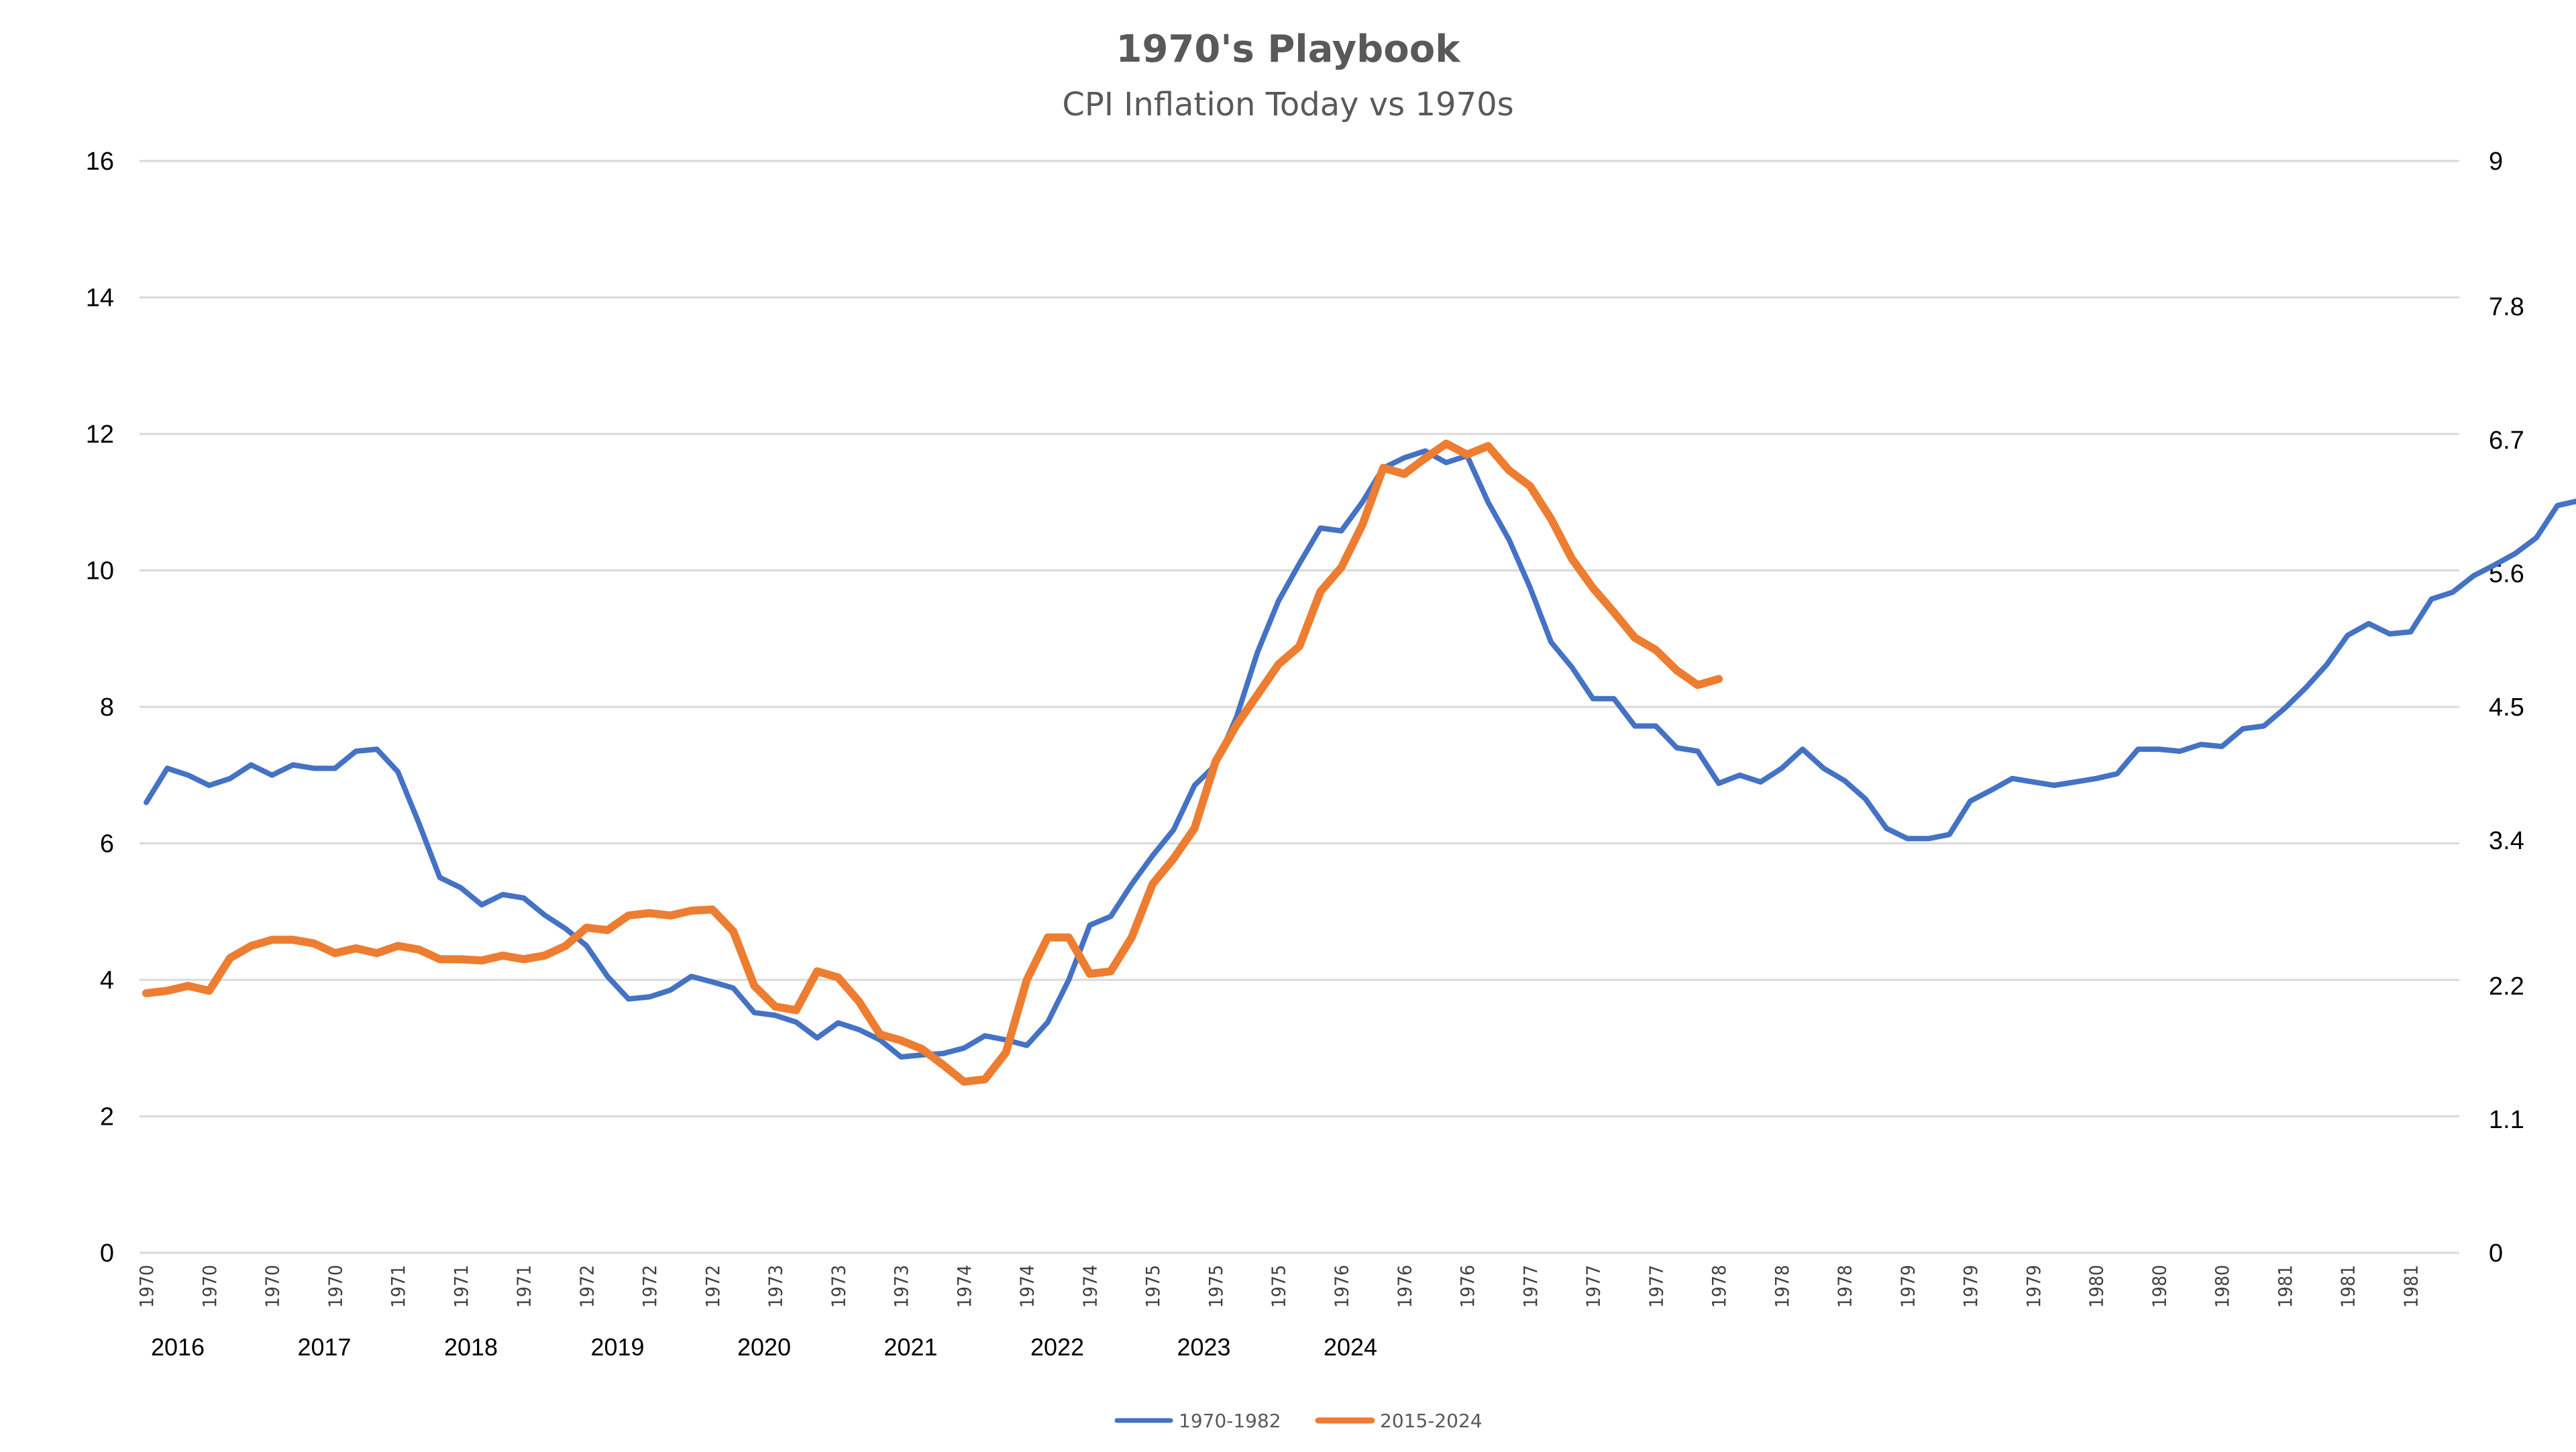 The height and width of the screenshot is (1452, 2576). Describe the element at coordinates (1289, 49) in the screenshot. I see `chart-title: 1970's Playbook` at that location.